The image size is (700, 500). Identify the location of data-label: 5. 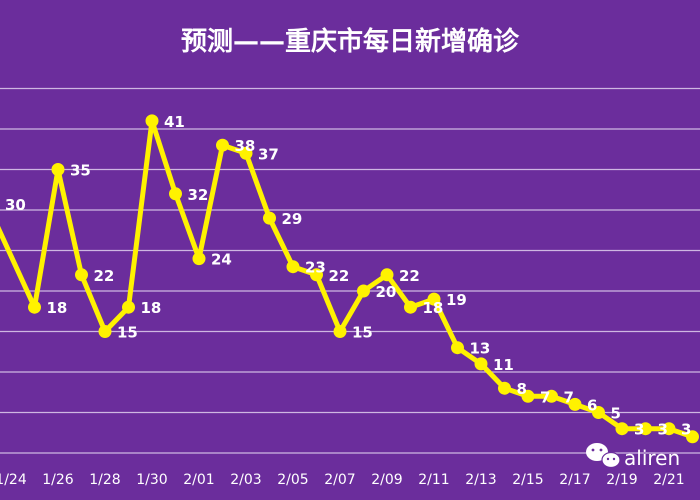
(616, 414).